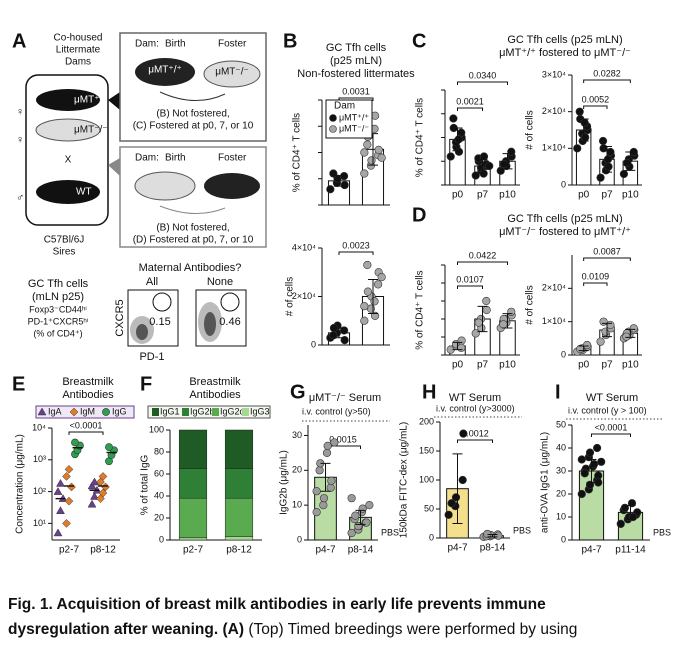 This screenshot has width=693, height=647. Describe the element at coordinates (232, 44) in the screenshot. I see `foster-text: Foster` at that location.